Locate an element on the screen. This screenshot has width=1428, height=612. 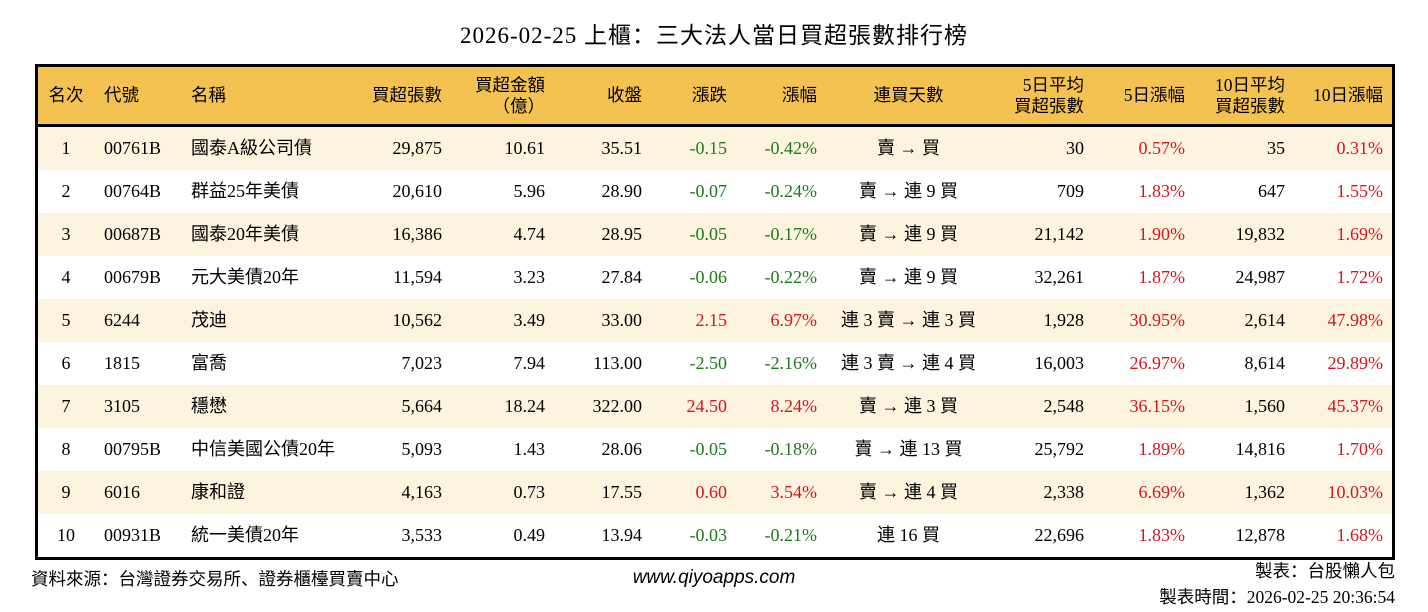
cell-streak: 賣 → 連 13 買 is located at coordinates (908, 449).